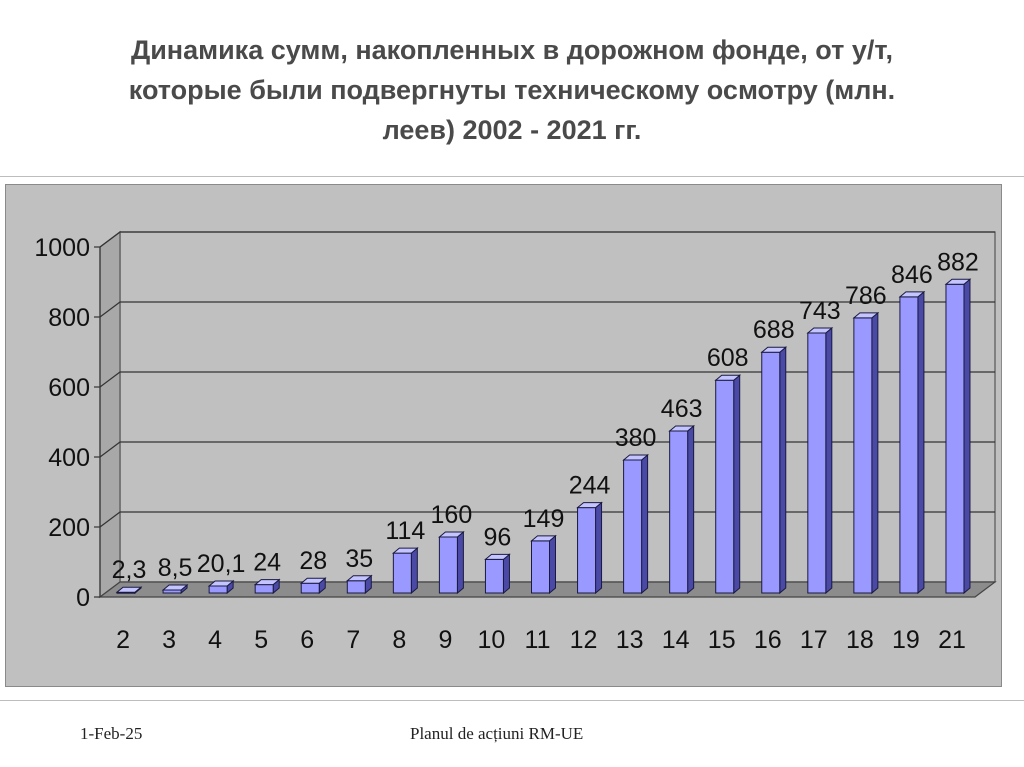 Image resolution: width=1024 pixels, height=767 pixels. I want to click on x-tick-label: 18, so click(860, 640).